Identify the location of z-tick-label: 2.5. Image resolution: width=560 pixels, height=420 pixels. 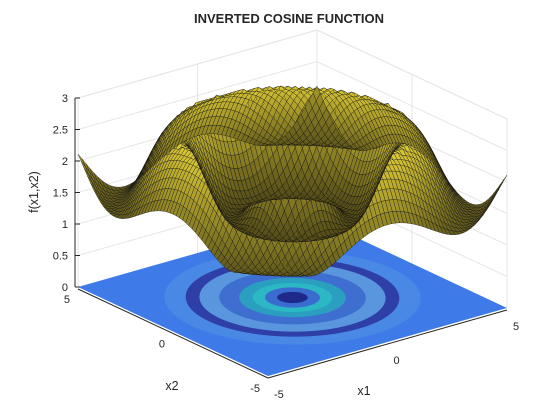
(60, 131).